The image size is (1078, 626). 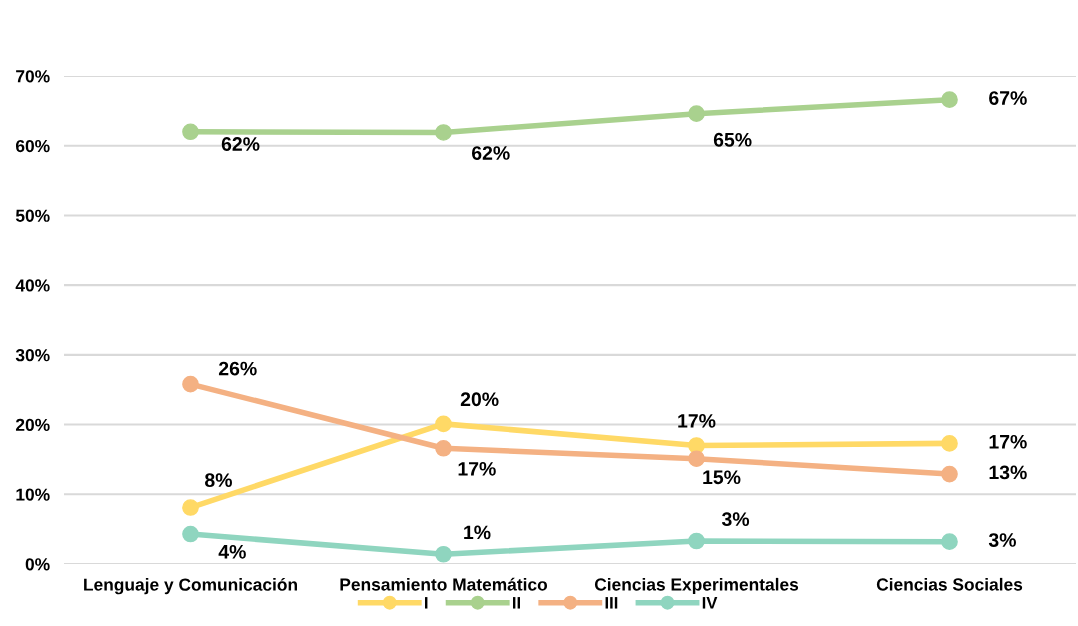 What do you see at coordinates (710, 603) in the screenshot?
I see `legend-label: IV` at bounding box center [710, 603].